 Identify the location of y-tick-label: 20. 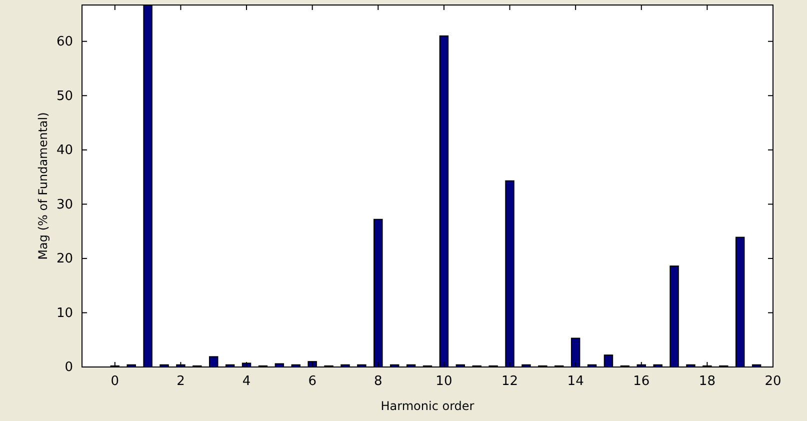
(64, 259).